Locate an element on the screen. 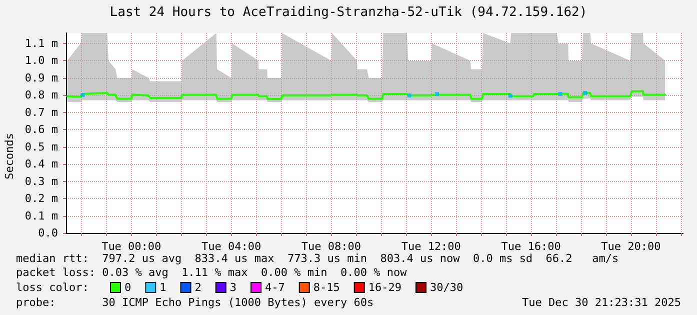  legend-title: loss color: is located at coordinates (52, 287).